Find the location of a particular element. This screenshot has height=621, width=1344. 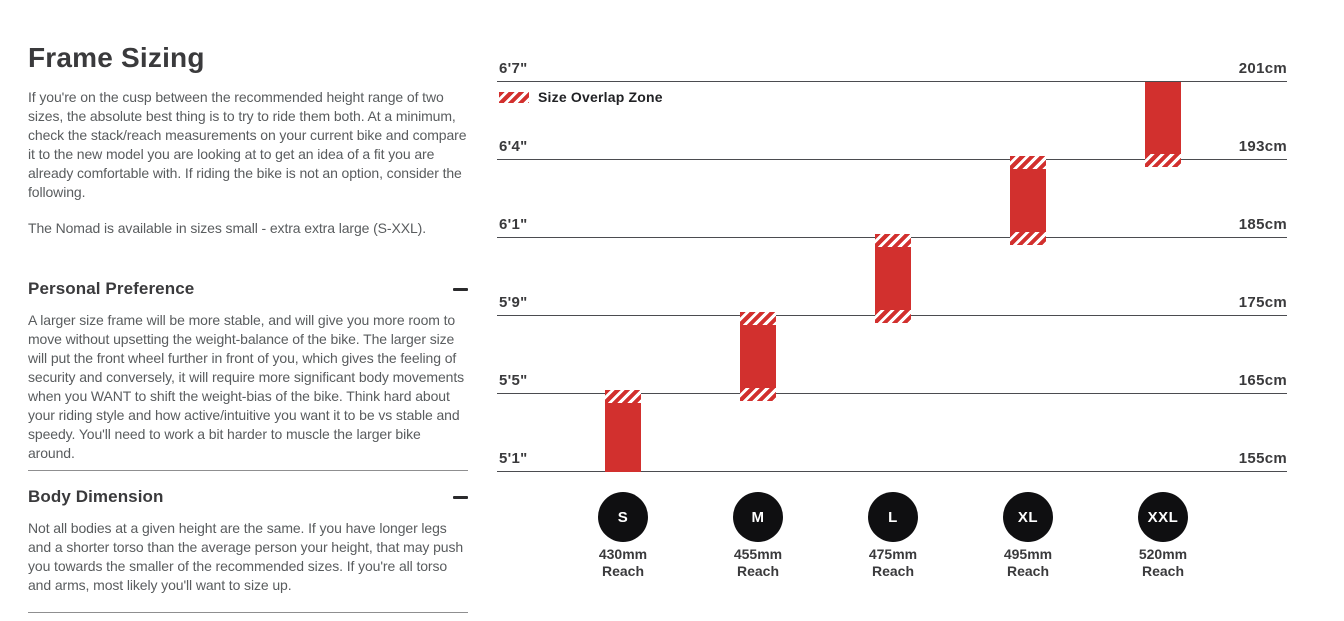

size-letter: M is located at coordinates (758, 517).